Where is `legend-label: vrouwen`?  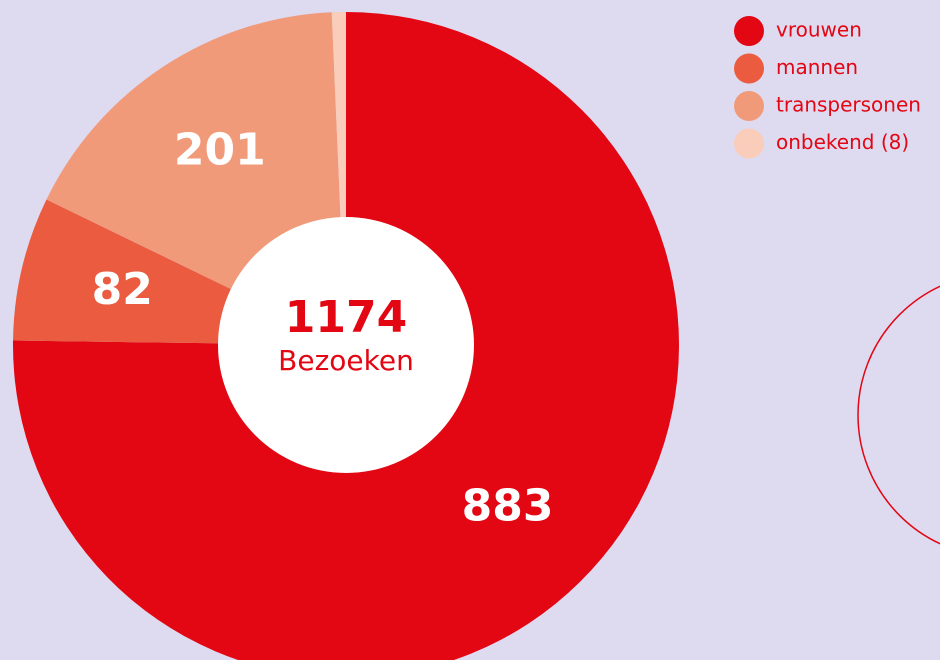
legend-label: vrouwen is located at coordinates (819, 30).